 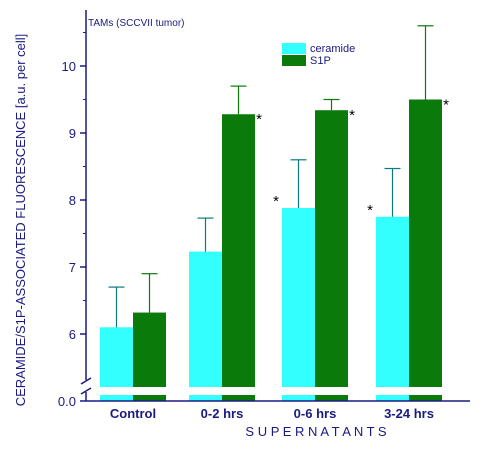 I want to click on legend-swatch-ceramide, so click(x=294, y=48).